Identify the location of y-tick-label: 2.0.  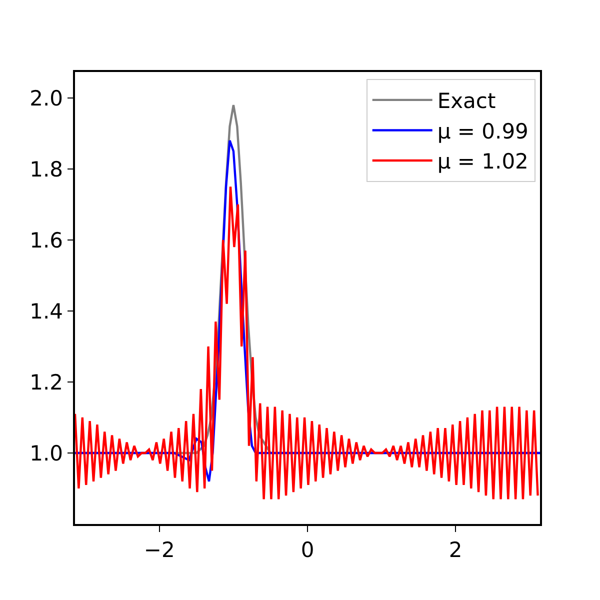
(47, 98).